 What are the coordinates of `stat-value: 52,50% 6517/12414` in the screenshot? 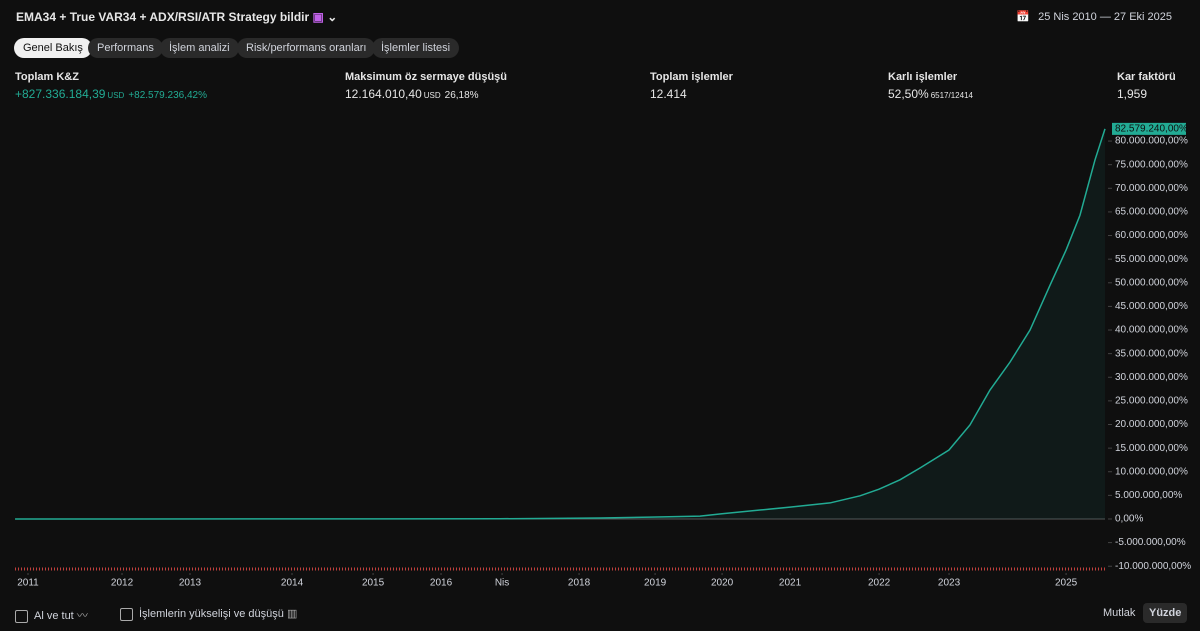 It's located at (930, 94).